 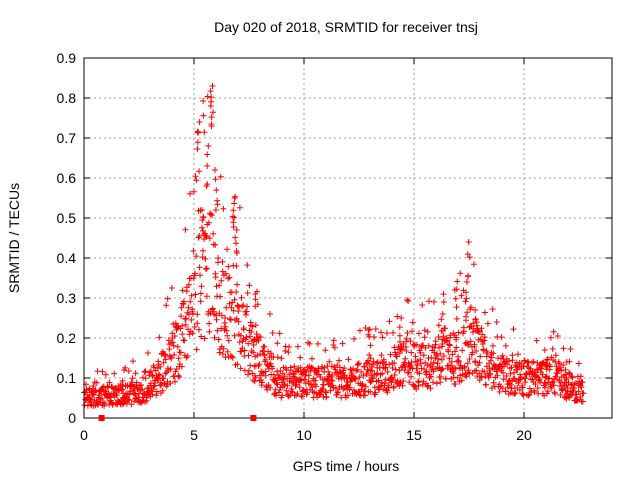 I want to click on y-axis-label: SRMTID / TECUs, so click(x=14, y=238).